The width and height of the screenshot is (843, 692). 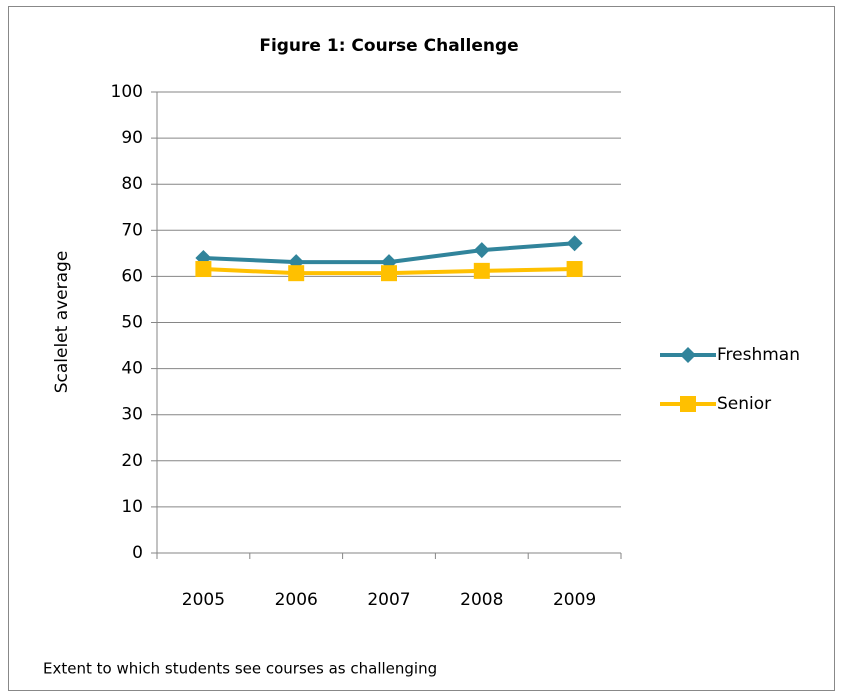 What do you see at coordinates (132, 323) in the screenshot?
I see `y-tick-label: 50` at bounding box center [132, 323].